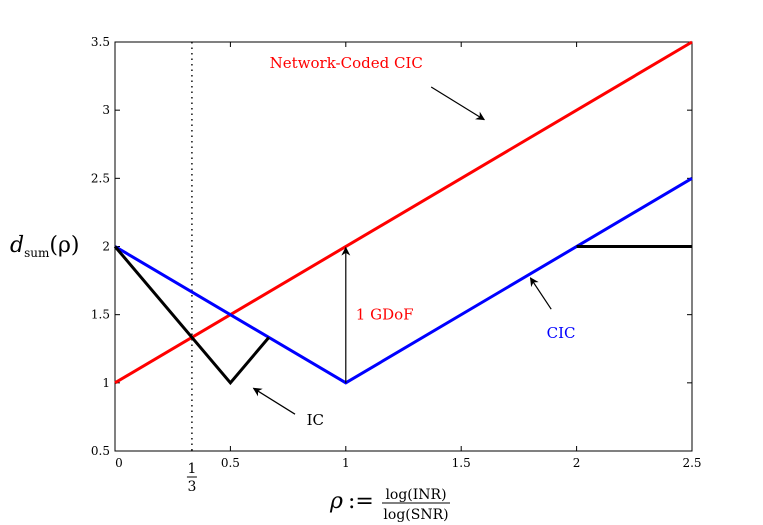 This screenshot has width=763, height=525. I want to click on annotation-label-network-coded-cic: Network-Coded CIC, so click(346, 63).